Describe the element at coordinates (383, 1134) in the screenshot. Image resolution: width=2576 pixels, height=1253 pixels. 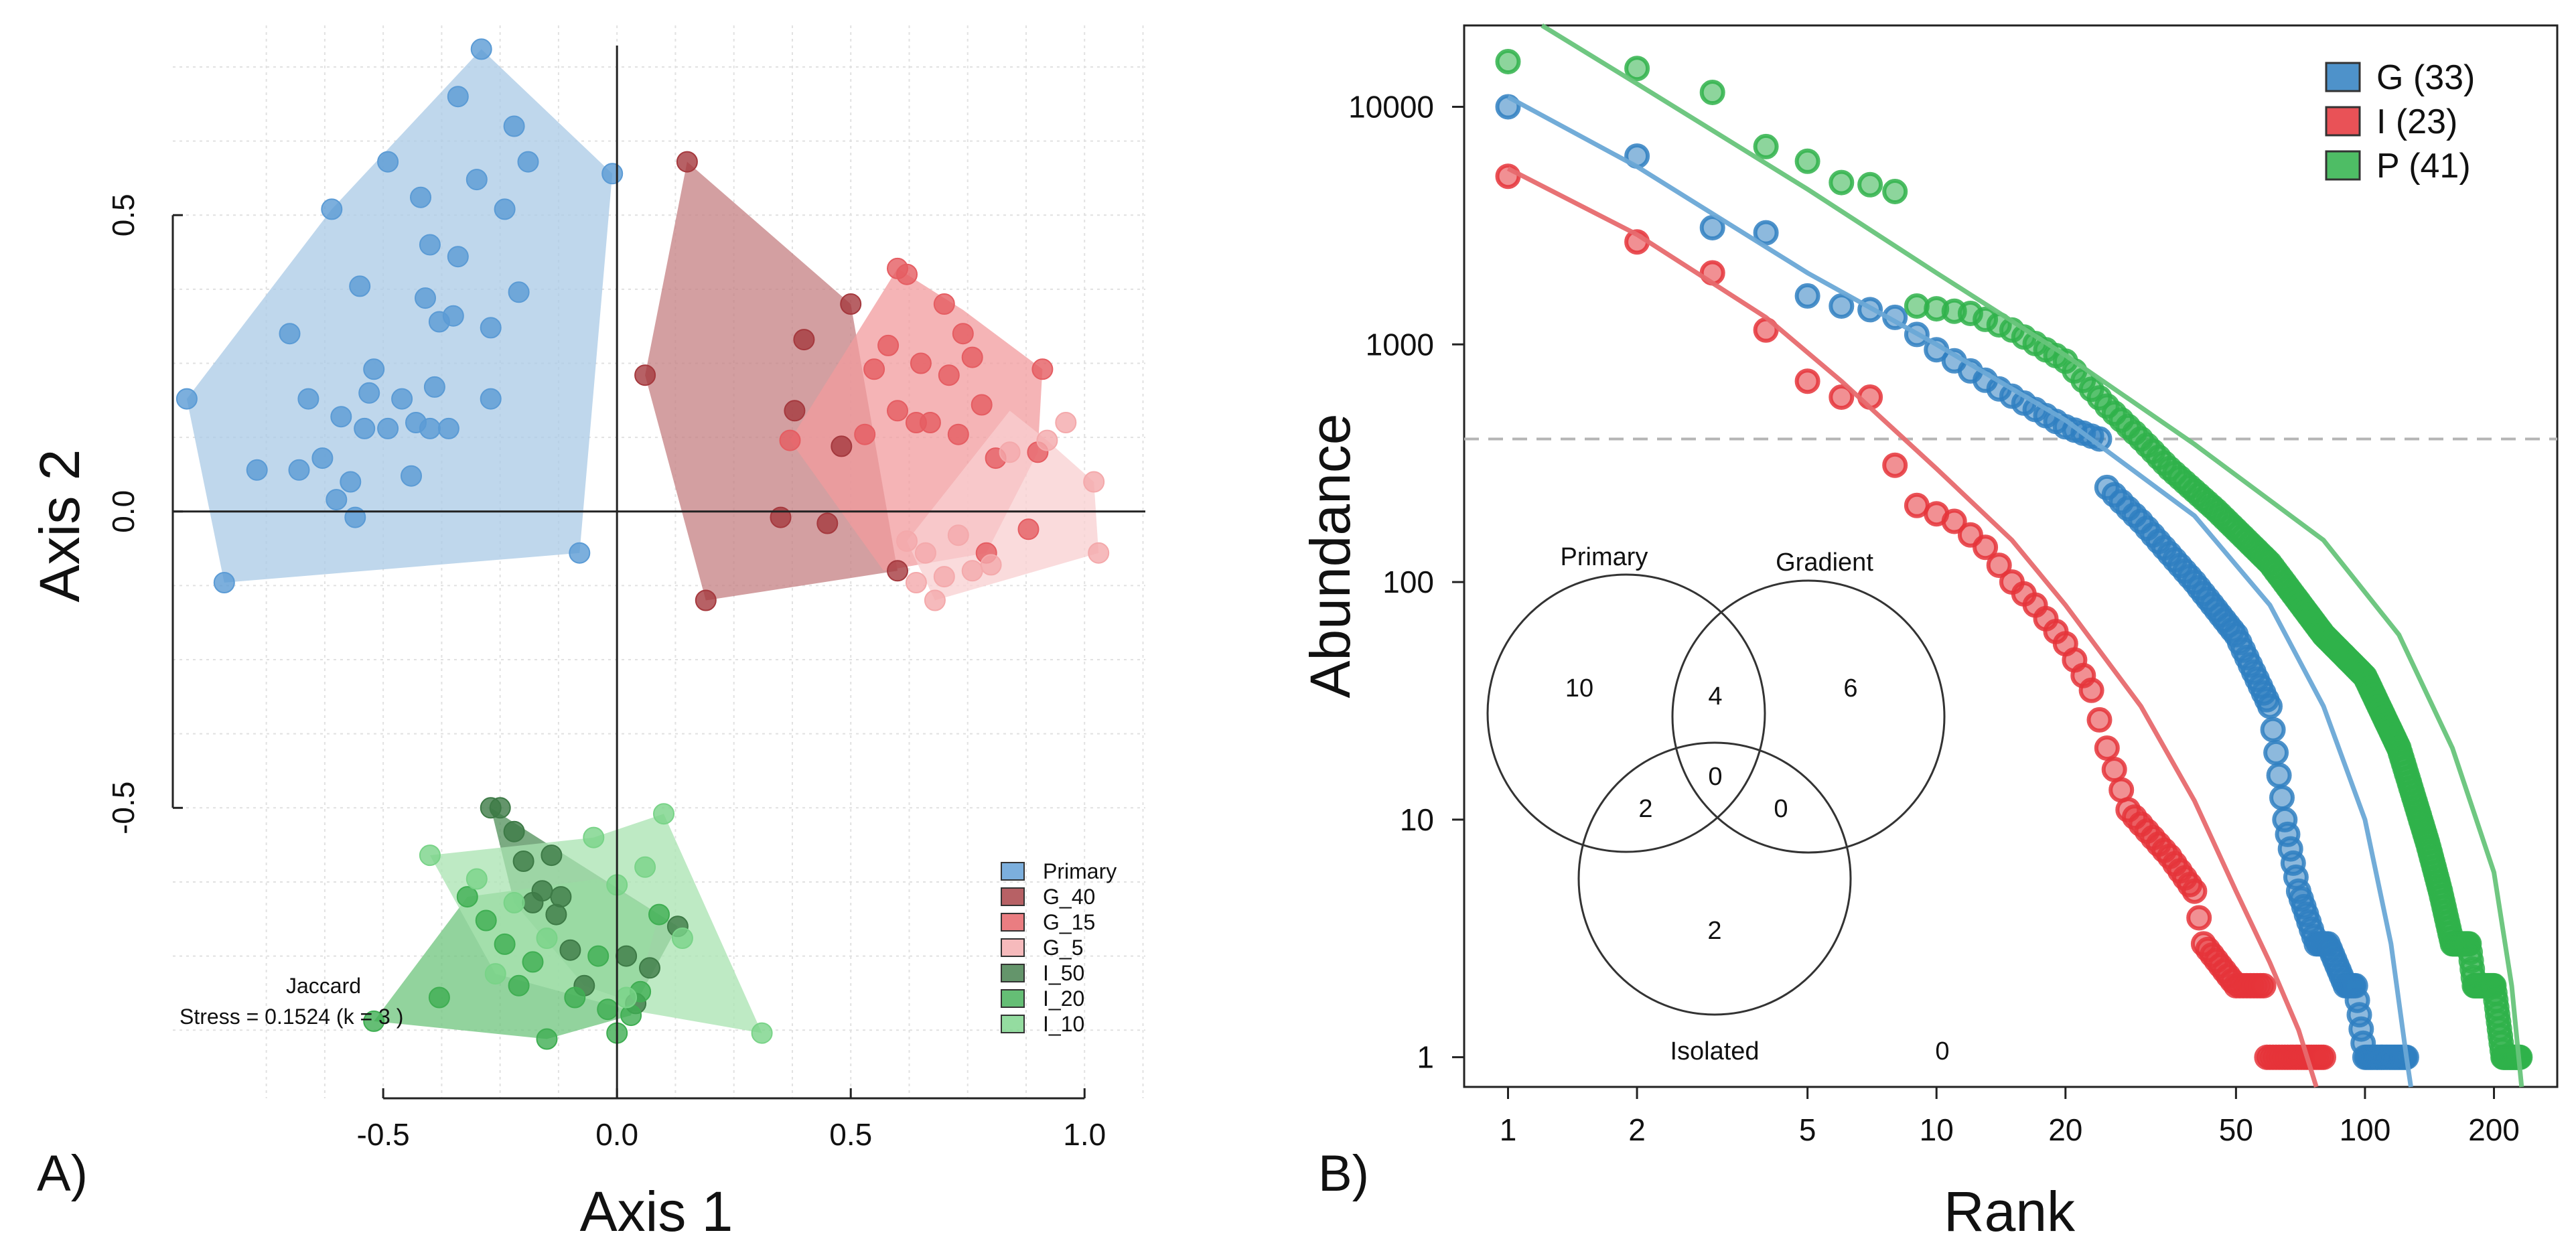
I see `panel-a-x-tick-label: -0.5` at that location.